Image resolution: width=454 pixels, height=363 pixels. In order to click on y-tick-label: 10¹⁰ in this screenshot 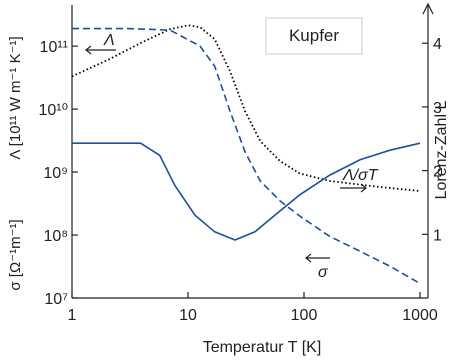, I will do `click(53, 110)`.